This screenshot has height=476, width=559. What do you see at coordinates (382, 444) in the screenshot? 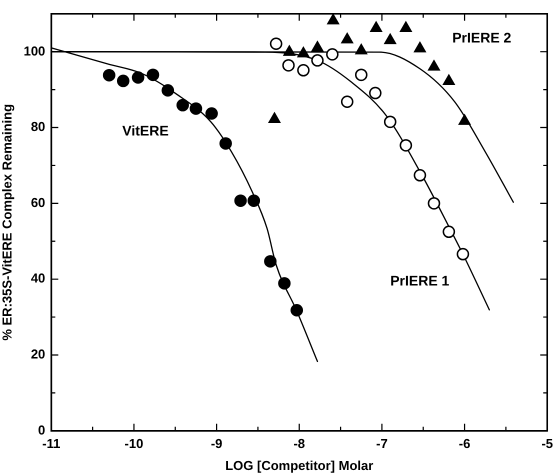
I see `x-tick-label: -7` at bounding box center [382, 444].